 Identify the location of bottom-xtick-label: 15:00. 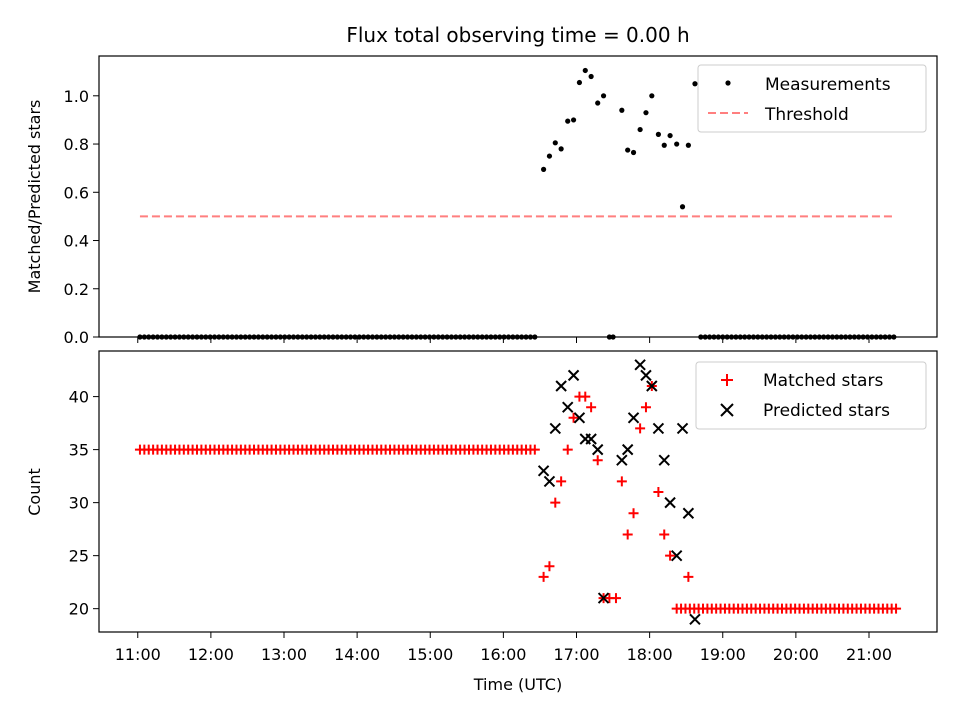
(430, 654).